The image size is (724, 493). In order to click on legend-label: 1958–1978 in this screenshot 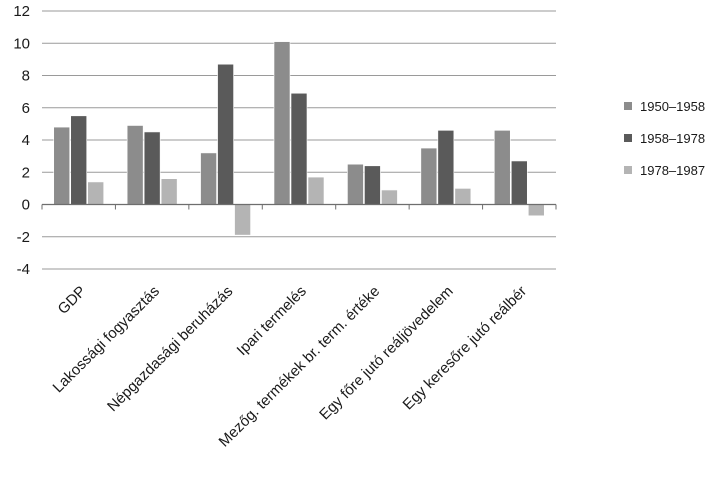, I will do `click(673, 138)`.